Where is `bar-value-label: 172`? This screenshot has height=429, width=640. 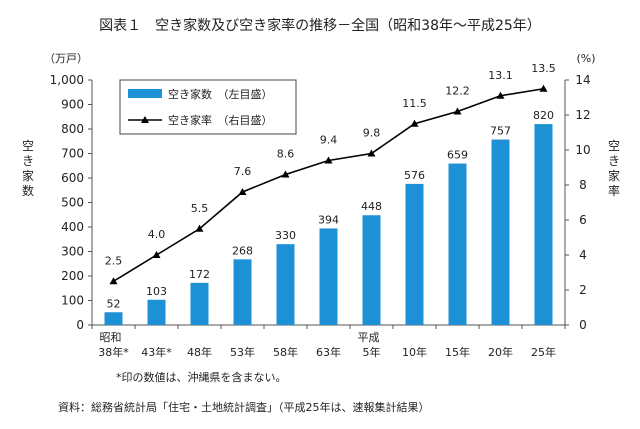
bar-value-label: 172 is located at coordinates (199, 274).